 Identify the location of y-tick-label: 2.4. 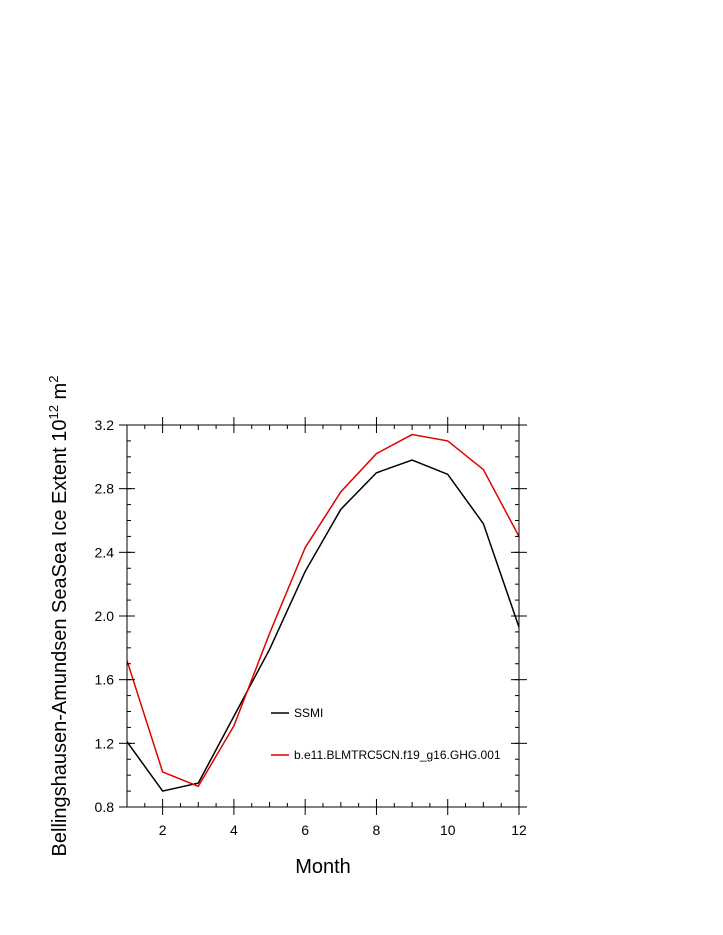
(105, 552).